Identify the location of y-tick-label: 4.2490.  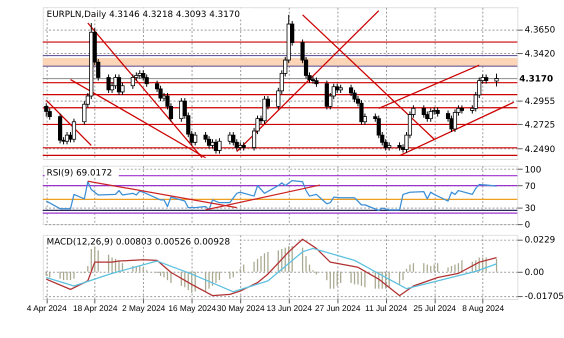
(540, 149).